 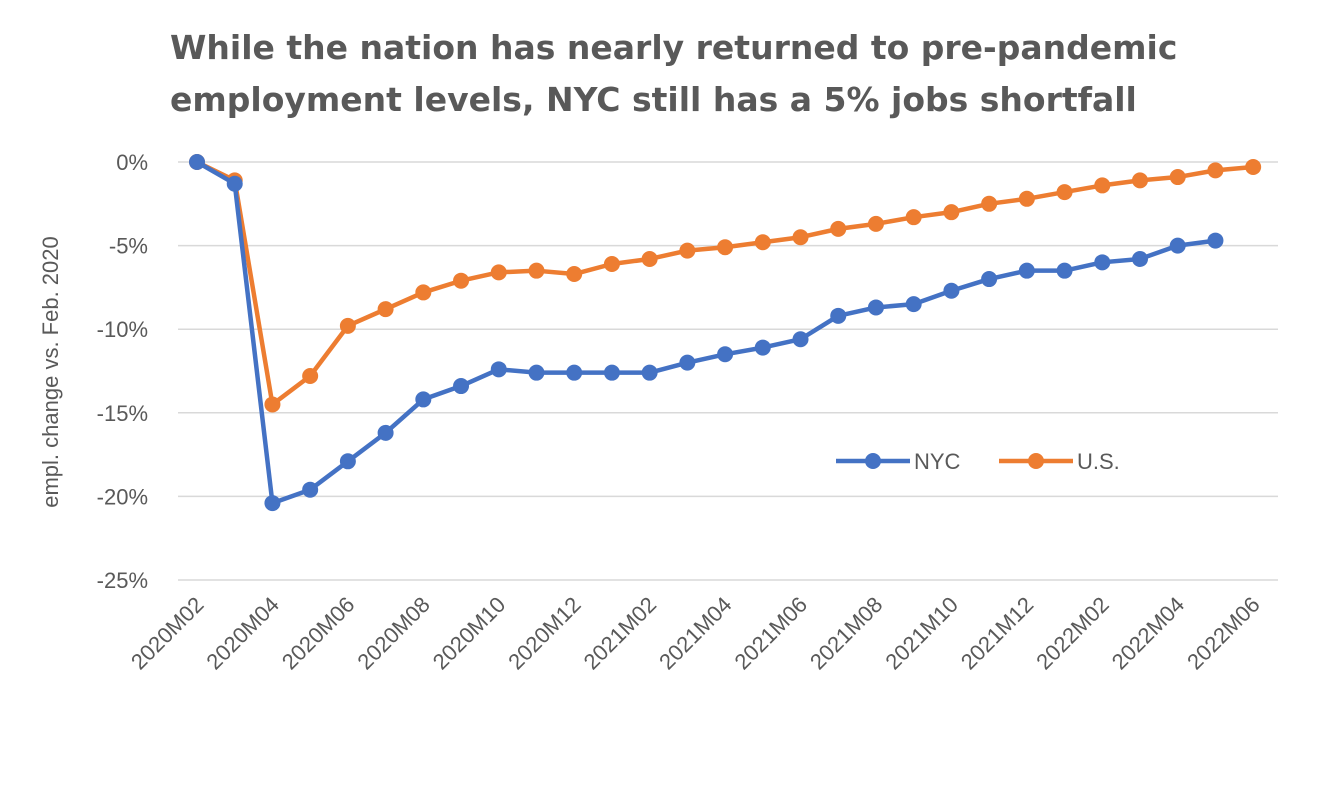 What do you see at coordinates (937, 461) in the screenshot?
I see `legend-label: NYC` at bounding box center [937, 461].